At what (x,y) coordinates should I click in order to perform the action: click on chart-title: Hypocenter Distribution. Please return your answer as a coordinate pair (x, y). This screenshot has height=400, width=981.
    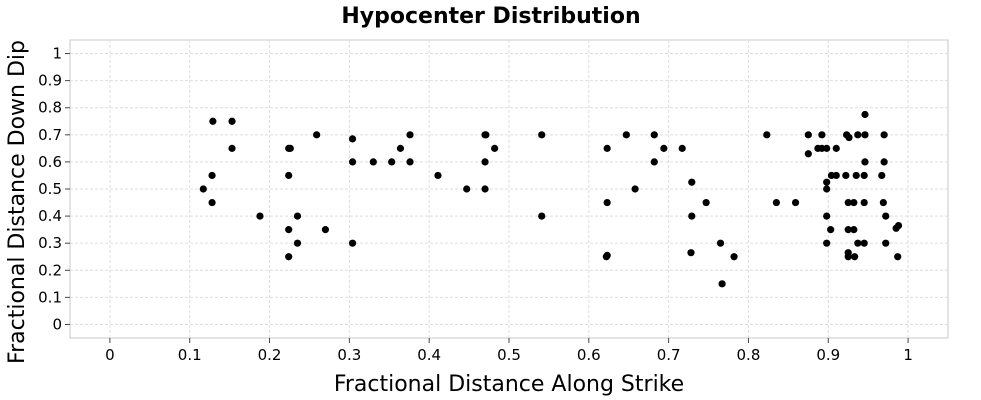
    Looking at the image, I should click on (490, 16).